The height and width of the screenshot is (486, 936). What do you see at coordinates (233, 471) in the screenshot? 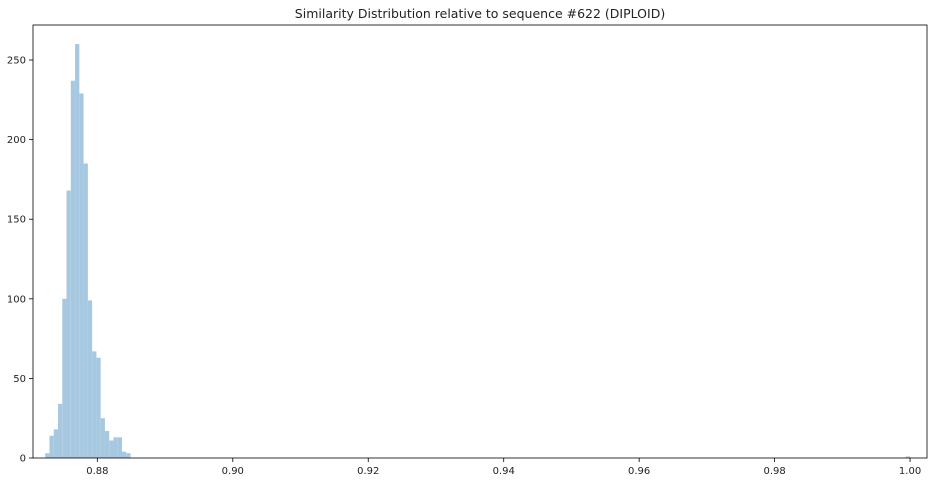
I see `x-tick-label: 0.90` at bounding box center [233, 471].